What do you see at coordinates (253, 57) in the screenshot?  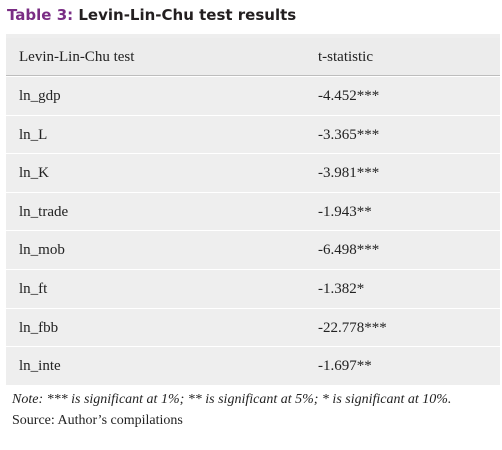 I see `header-row: Levin-Lin-Chu test t-statistic` at bounding box center [253, 57].